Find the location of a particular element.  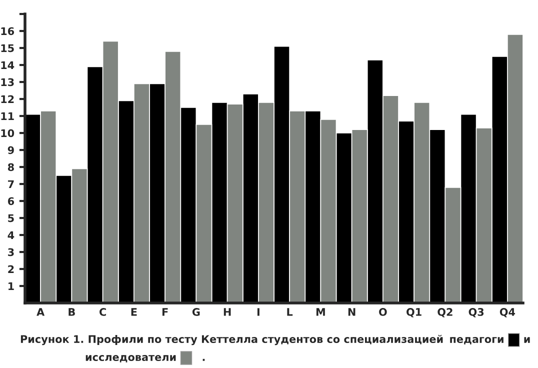

x-tick-label: O is located at coordinates (383, 312).